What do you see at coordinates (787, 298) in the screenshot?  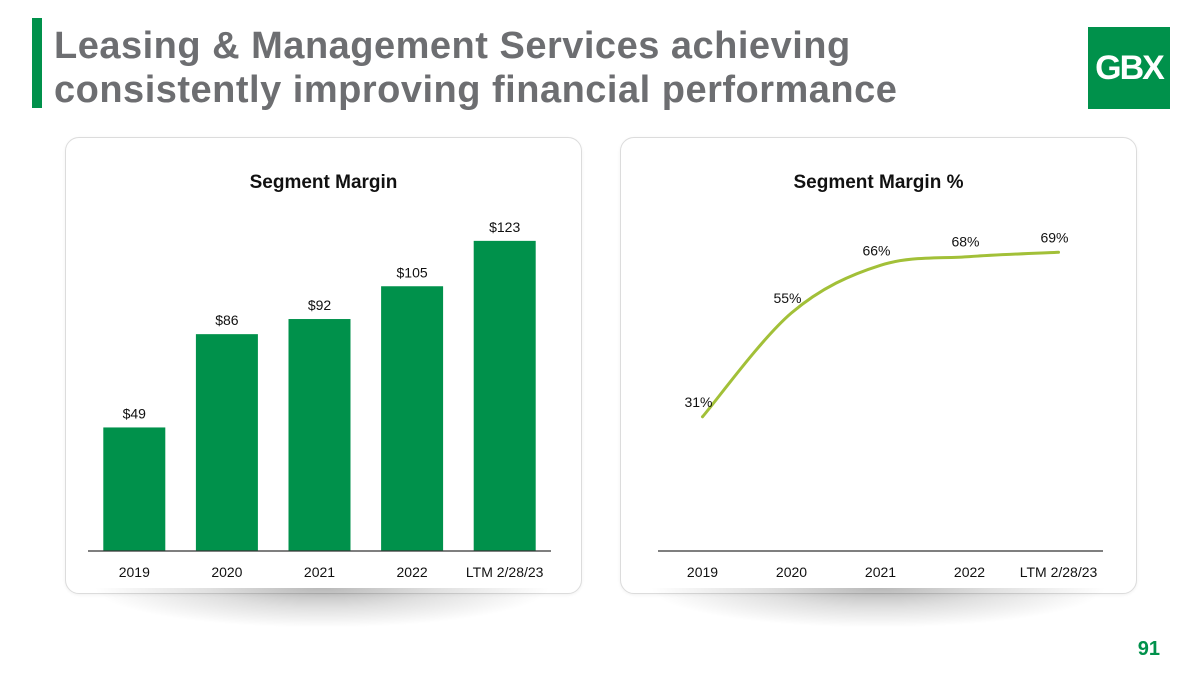 I see `line-data-label: 55%` at bounding box center [787, 298].